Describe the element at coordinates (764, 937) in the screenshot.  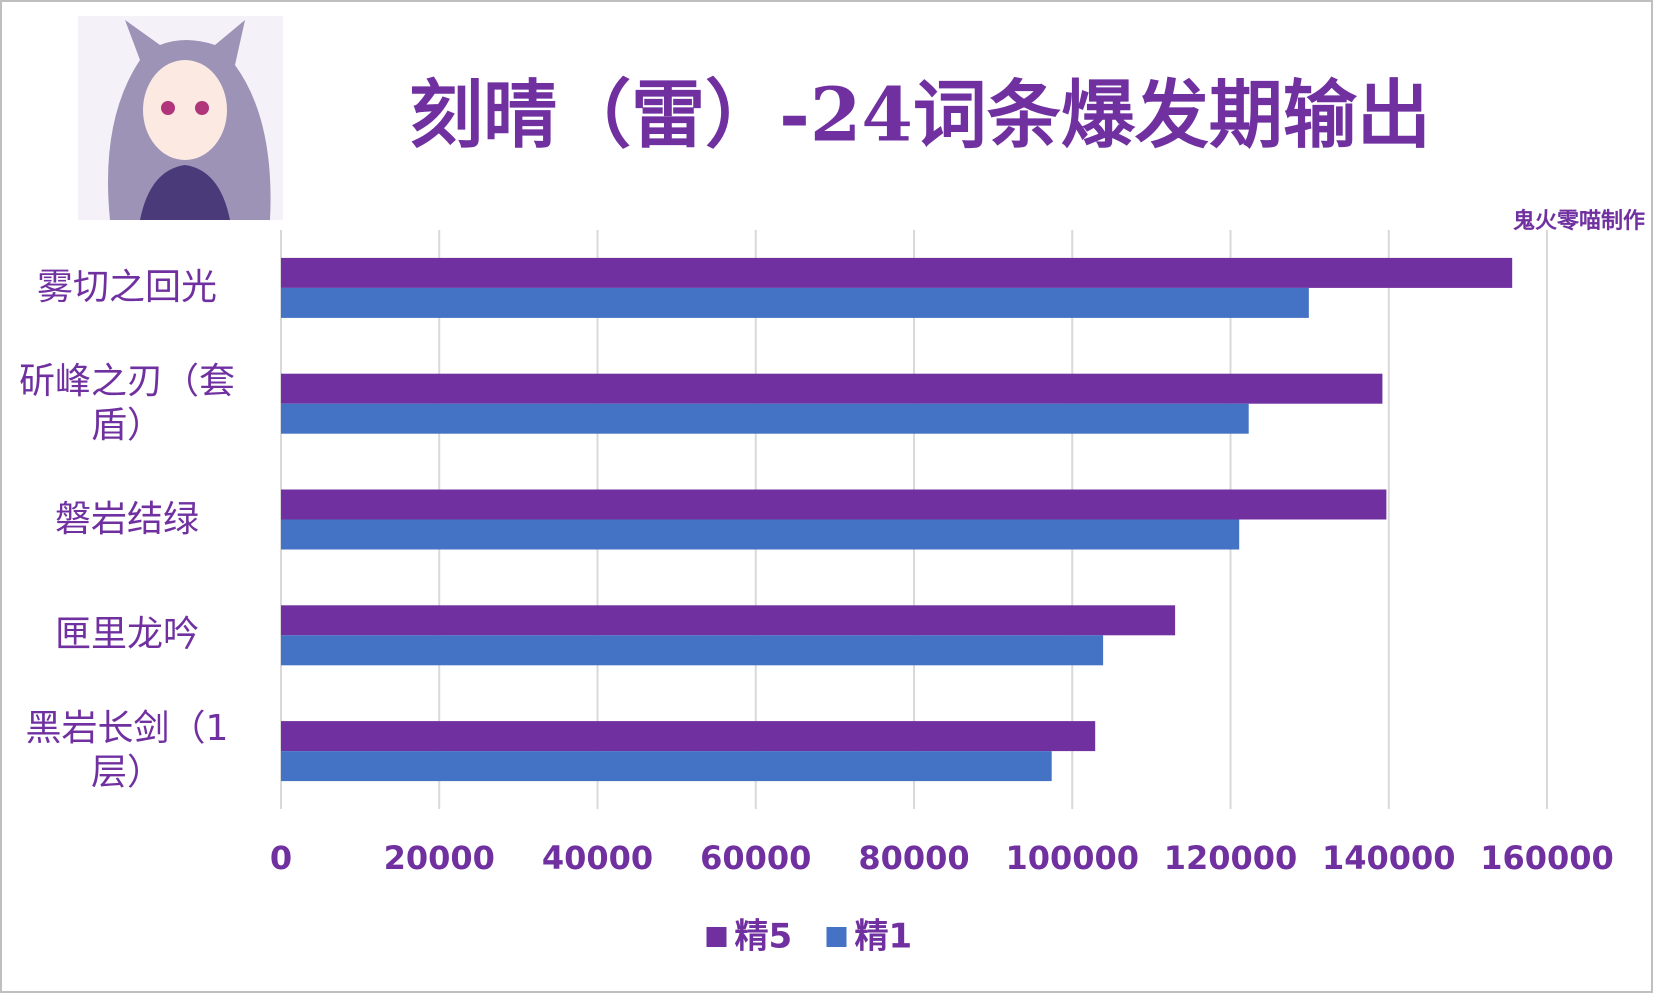
I see `legend-label: 精5` at that location.